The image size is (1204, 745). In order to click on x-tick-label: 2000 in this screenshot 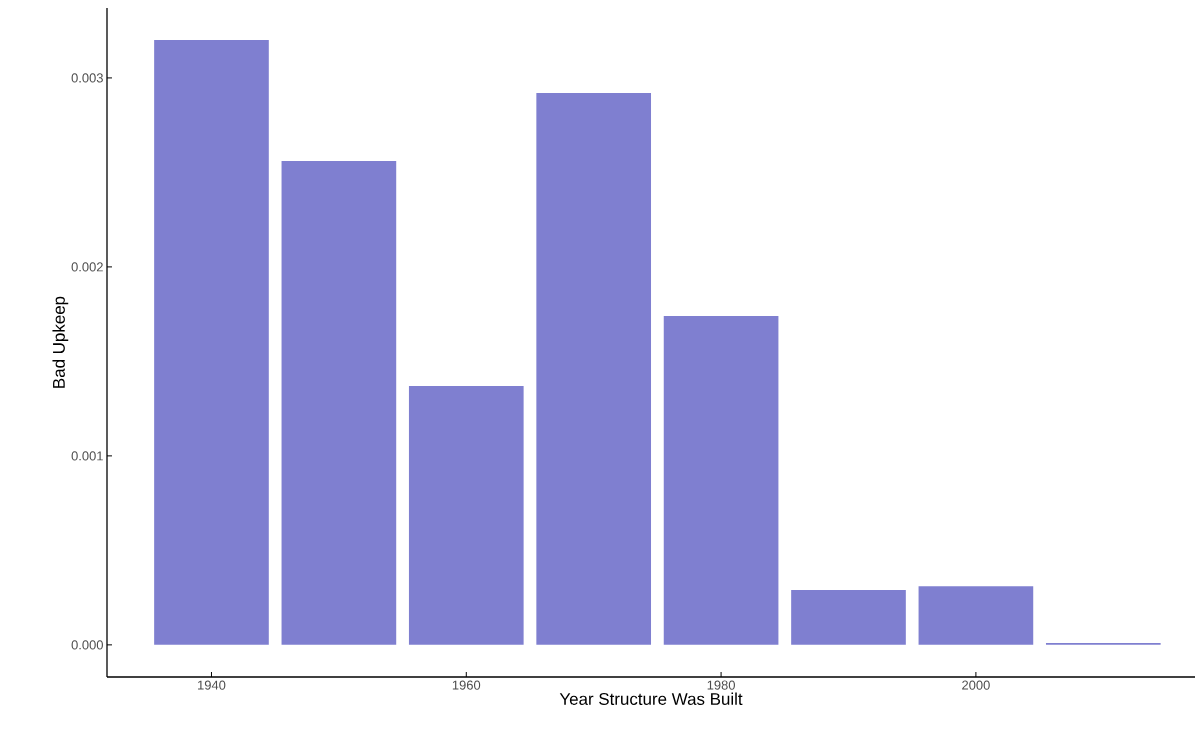, I will do `click(976, 685)`.